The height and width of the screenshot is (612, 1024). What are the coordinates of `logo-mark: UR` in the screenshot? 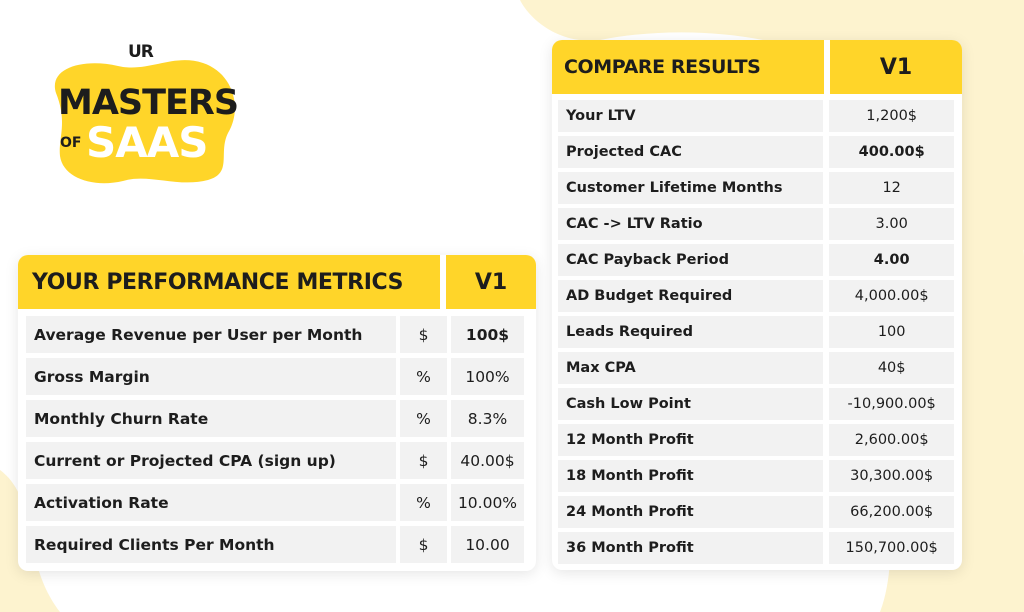 It's located at (141, 52).